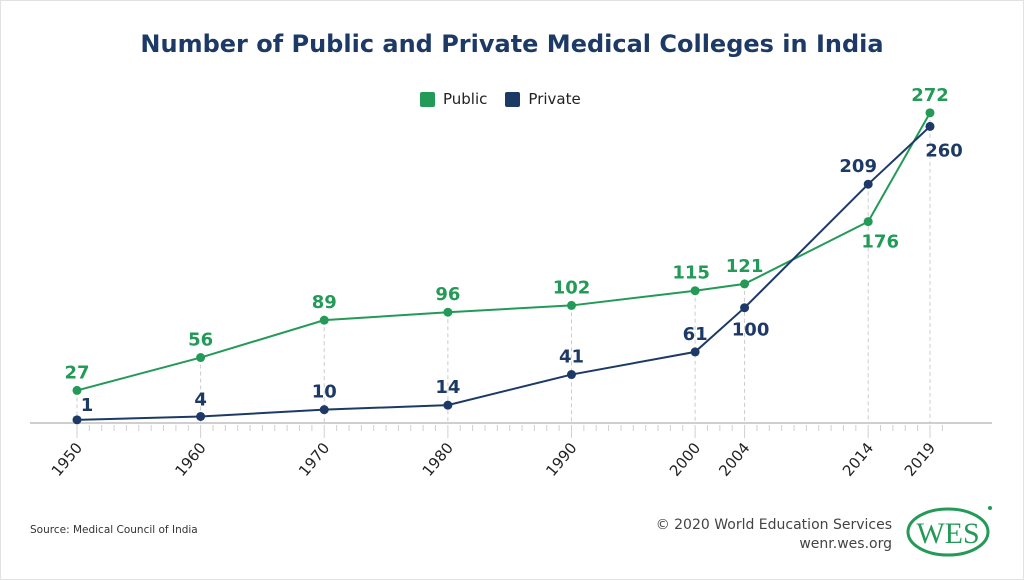 This screenshot has height=580, width=1024. What do you see at coordinates (324, 302) in the screenshot?
I see `data-label-public: 89` at bounding box center [324, 302].